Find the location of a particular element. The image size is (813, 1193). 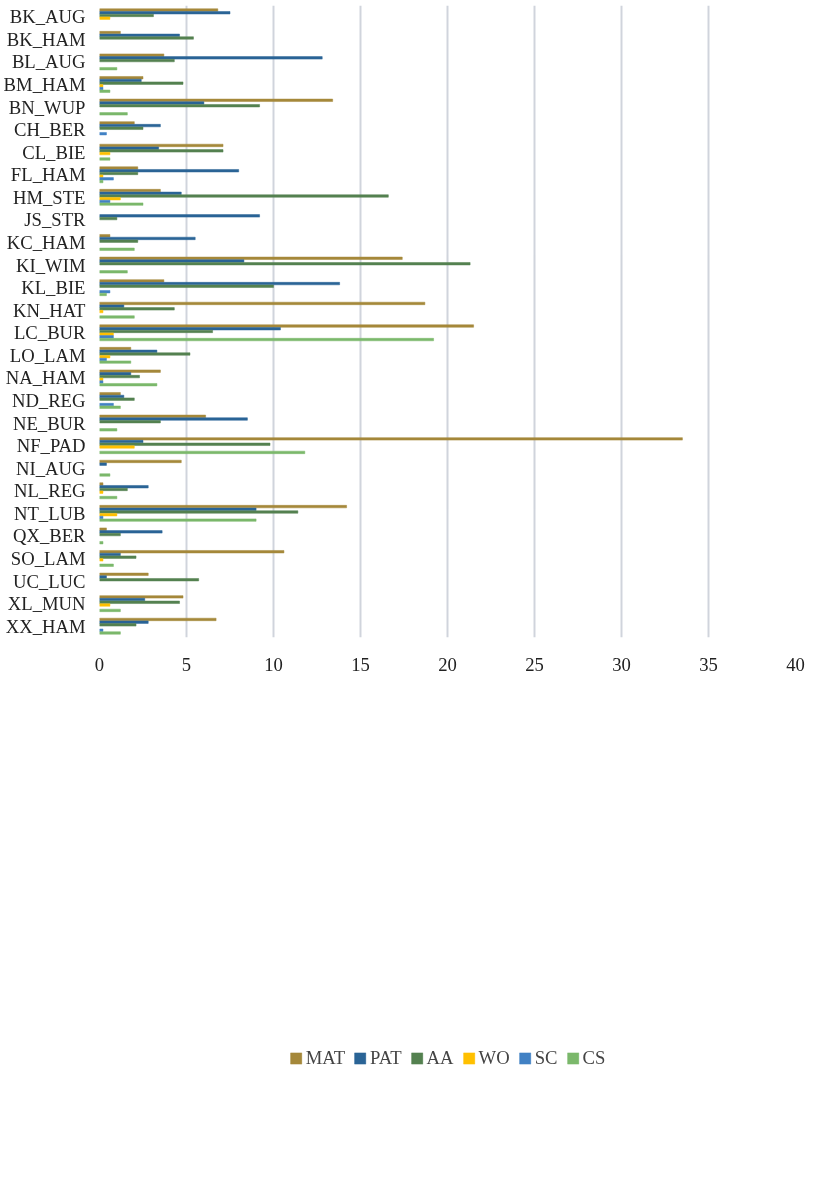

legend-label: MAT is located at coordinates (325, 1057).